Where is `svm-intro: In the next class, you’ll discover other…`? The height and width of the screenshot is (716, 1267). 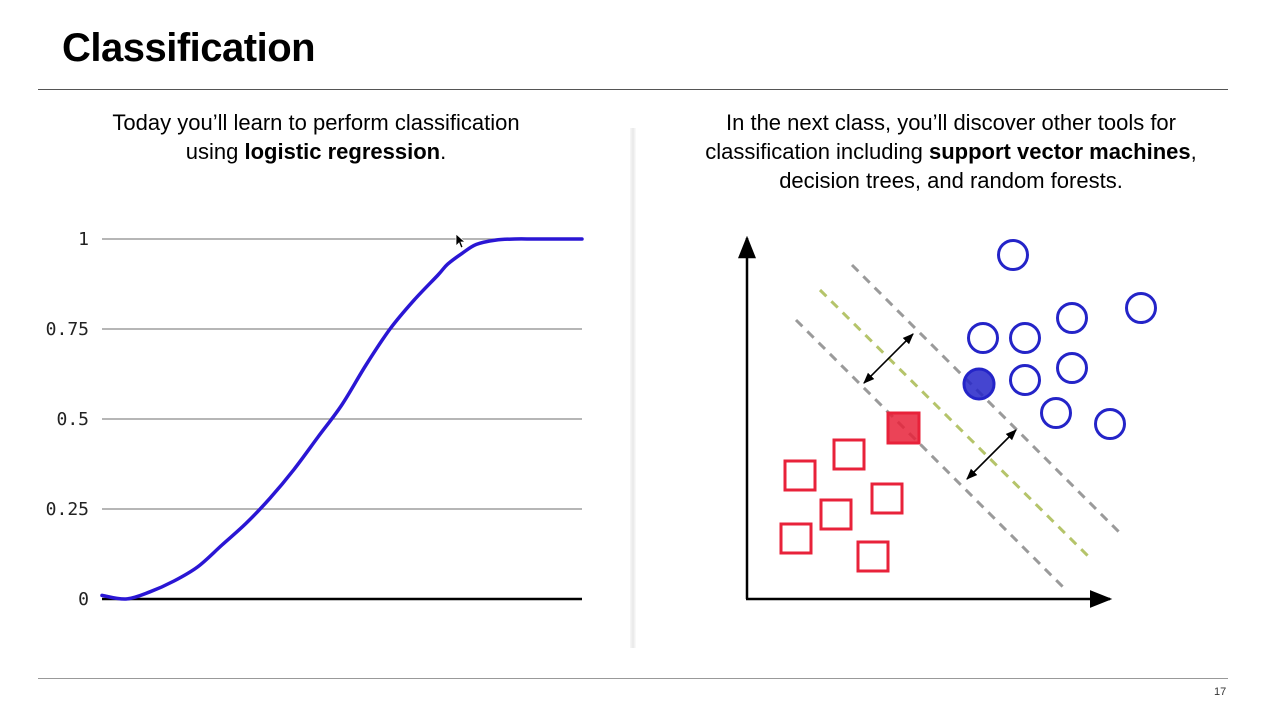 svm-intro: In the next class, you’ll discover other… is located at coordinates (951, 151).